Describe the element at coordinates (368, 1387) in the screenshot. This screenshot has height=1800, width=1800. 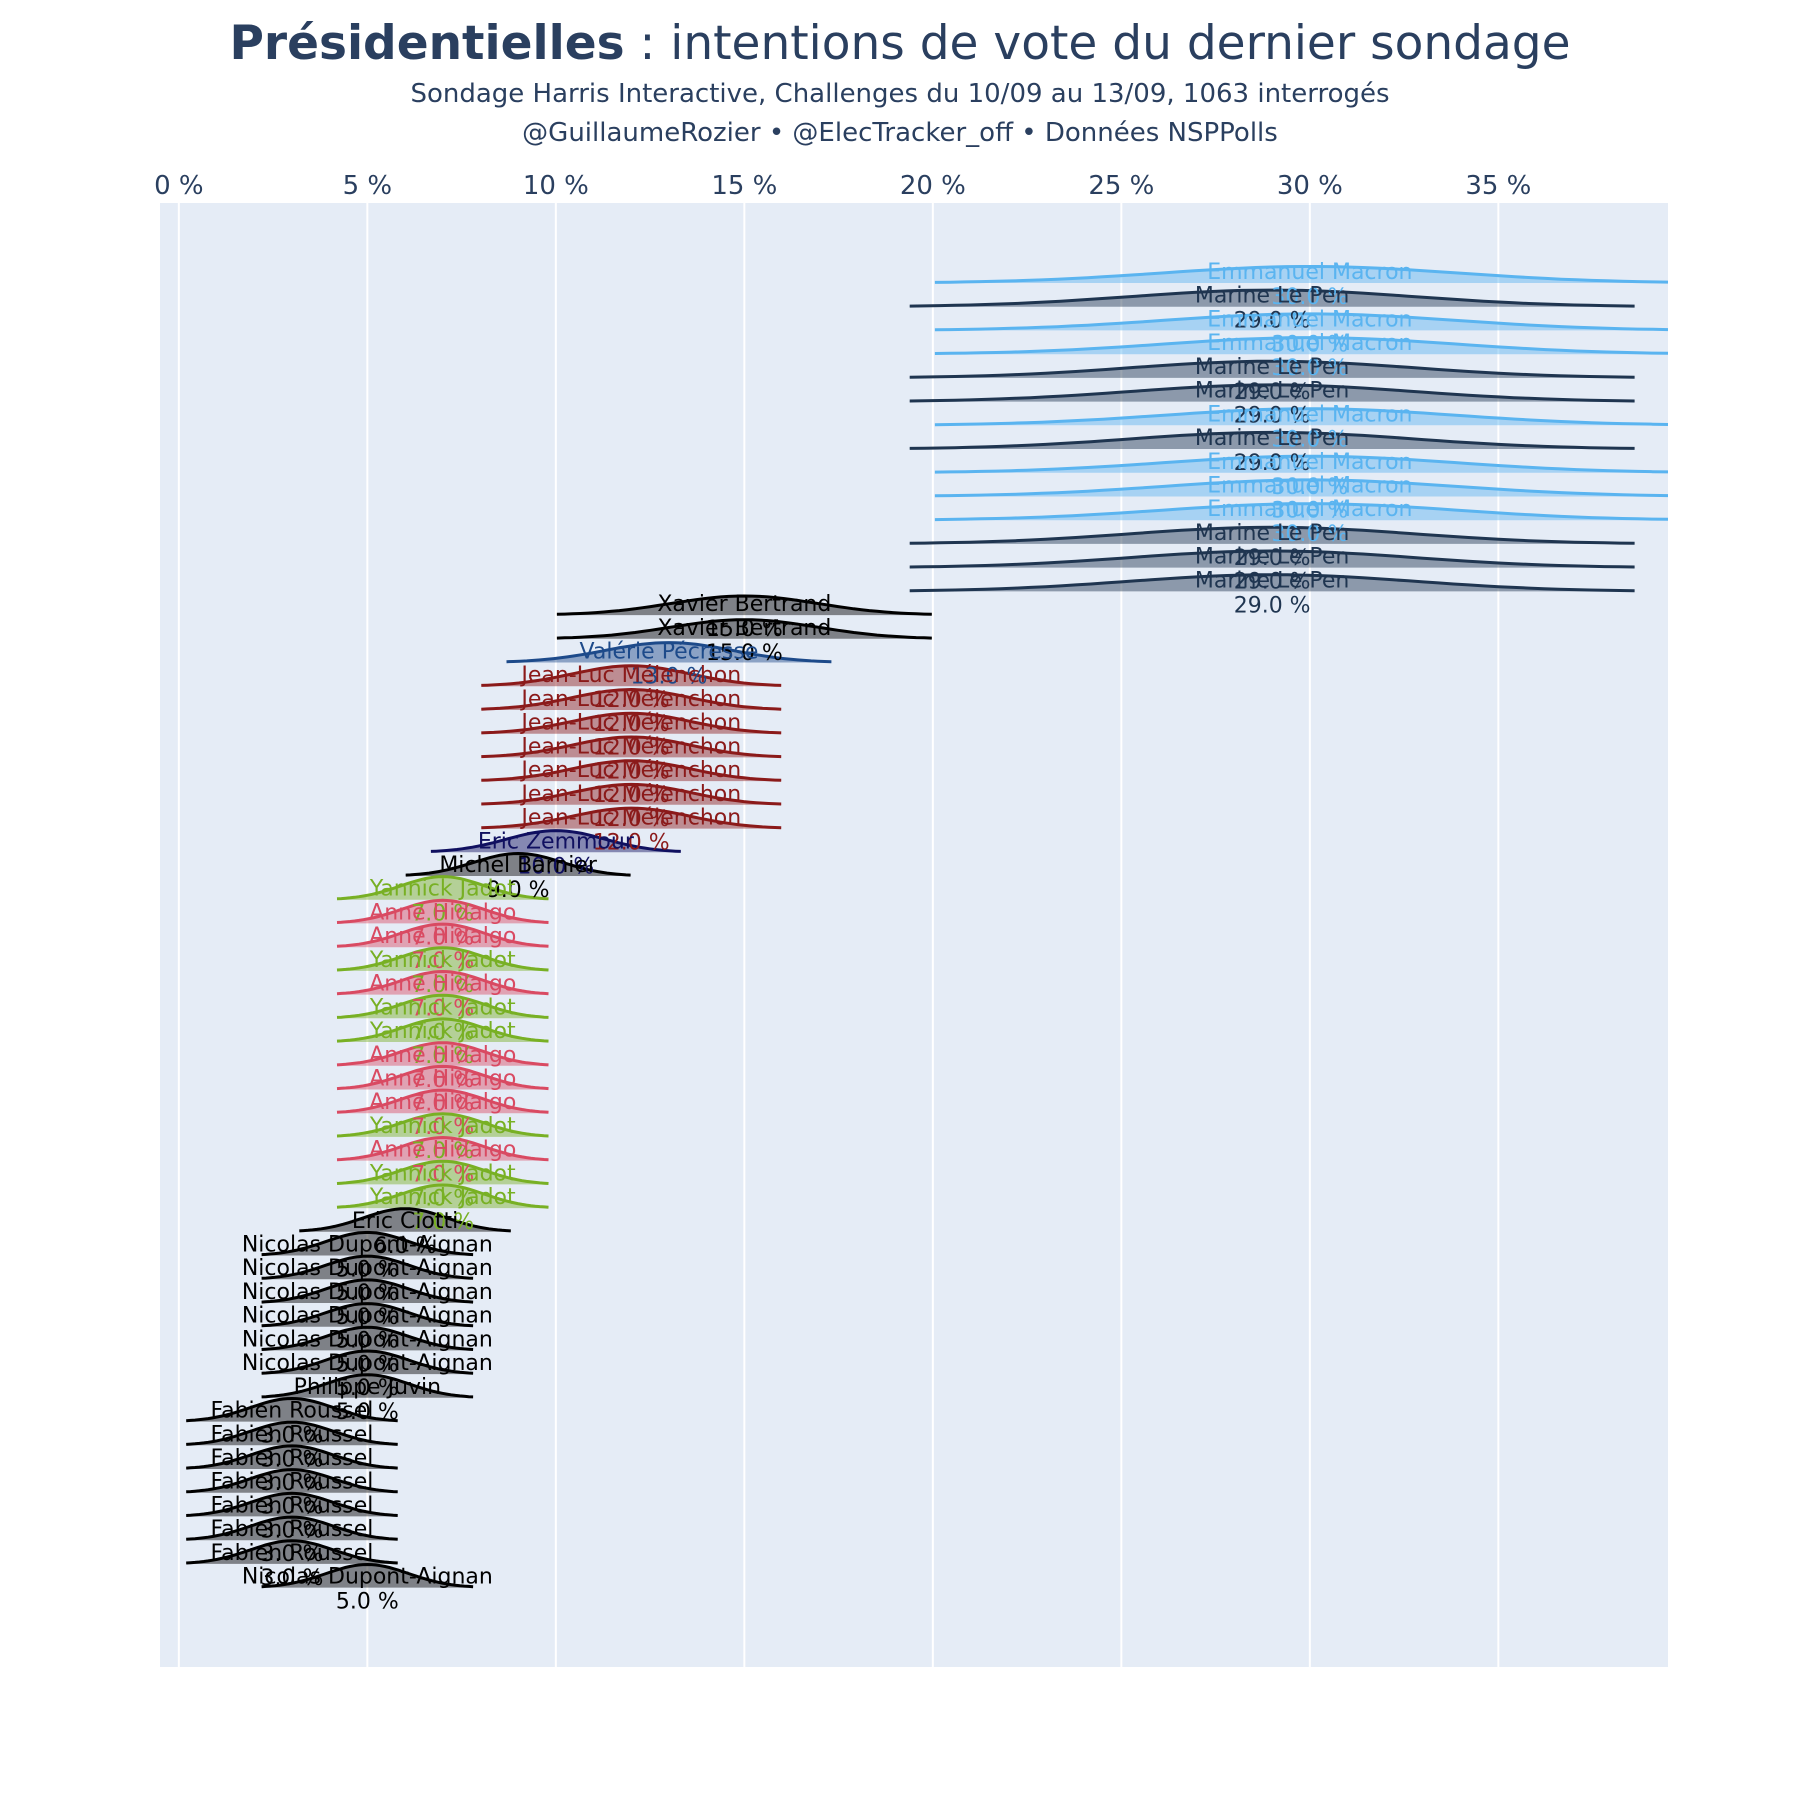
I see `candidate-name-label: Philippe Juvin` at that location.